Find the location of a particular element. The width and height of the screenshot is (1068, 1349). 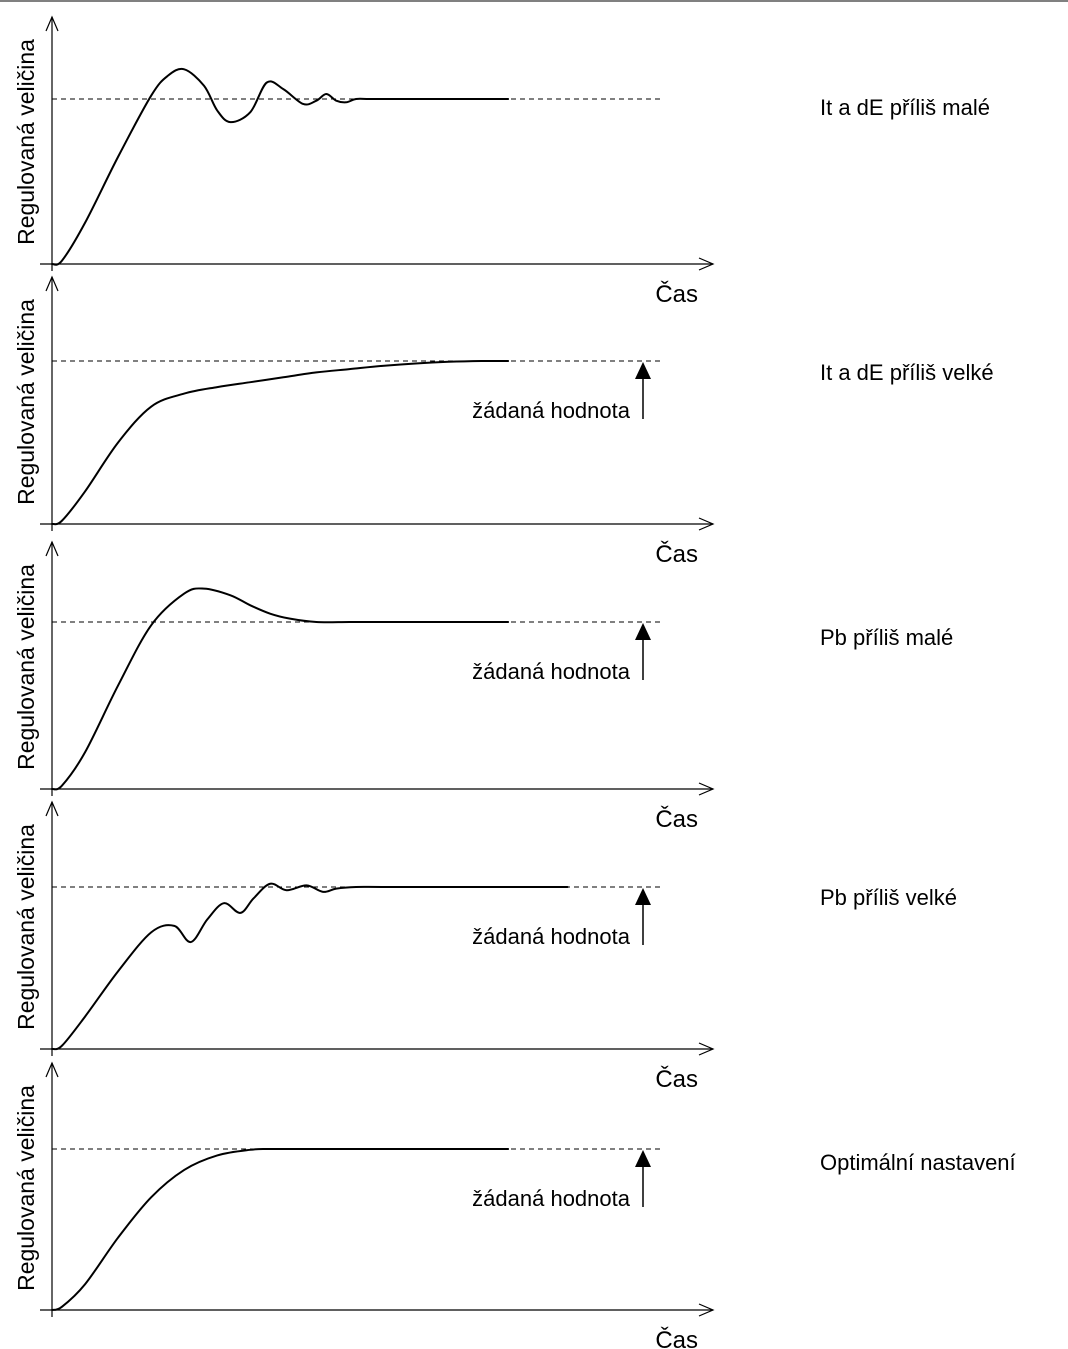

case-label: It a dE příliš malé is located at coordinates (905, 107).